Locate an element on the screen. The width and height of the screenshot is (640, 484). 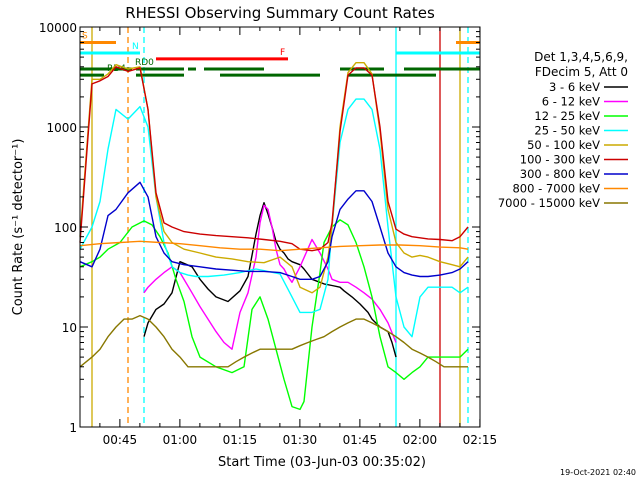
chart-title: RHESSI Observing Summary Count Rates is located at coordinates (280, 13).